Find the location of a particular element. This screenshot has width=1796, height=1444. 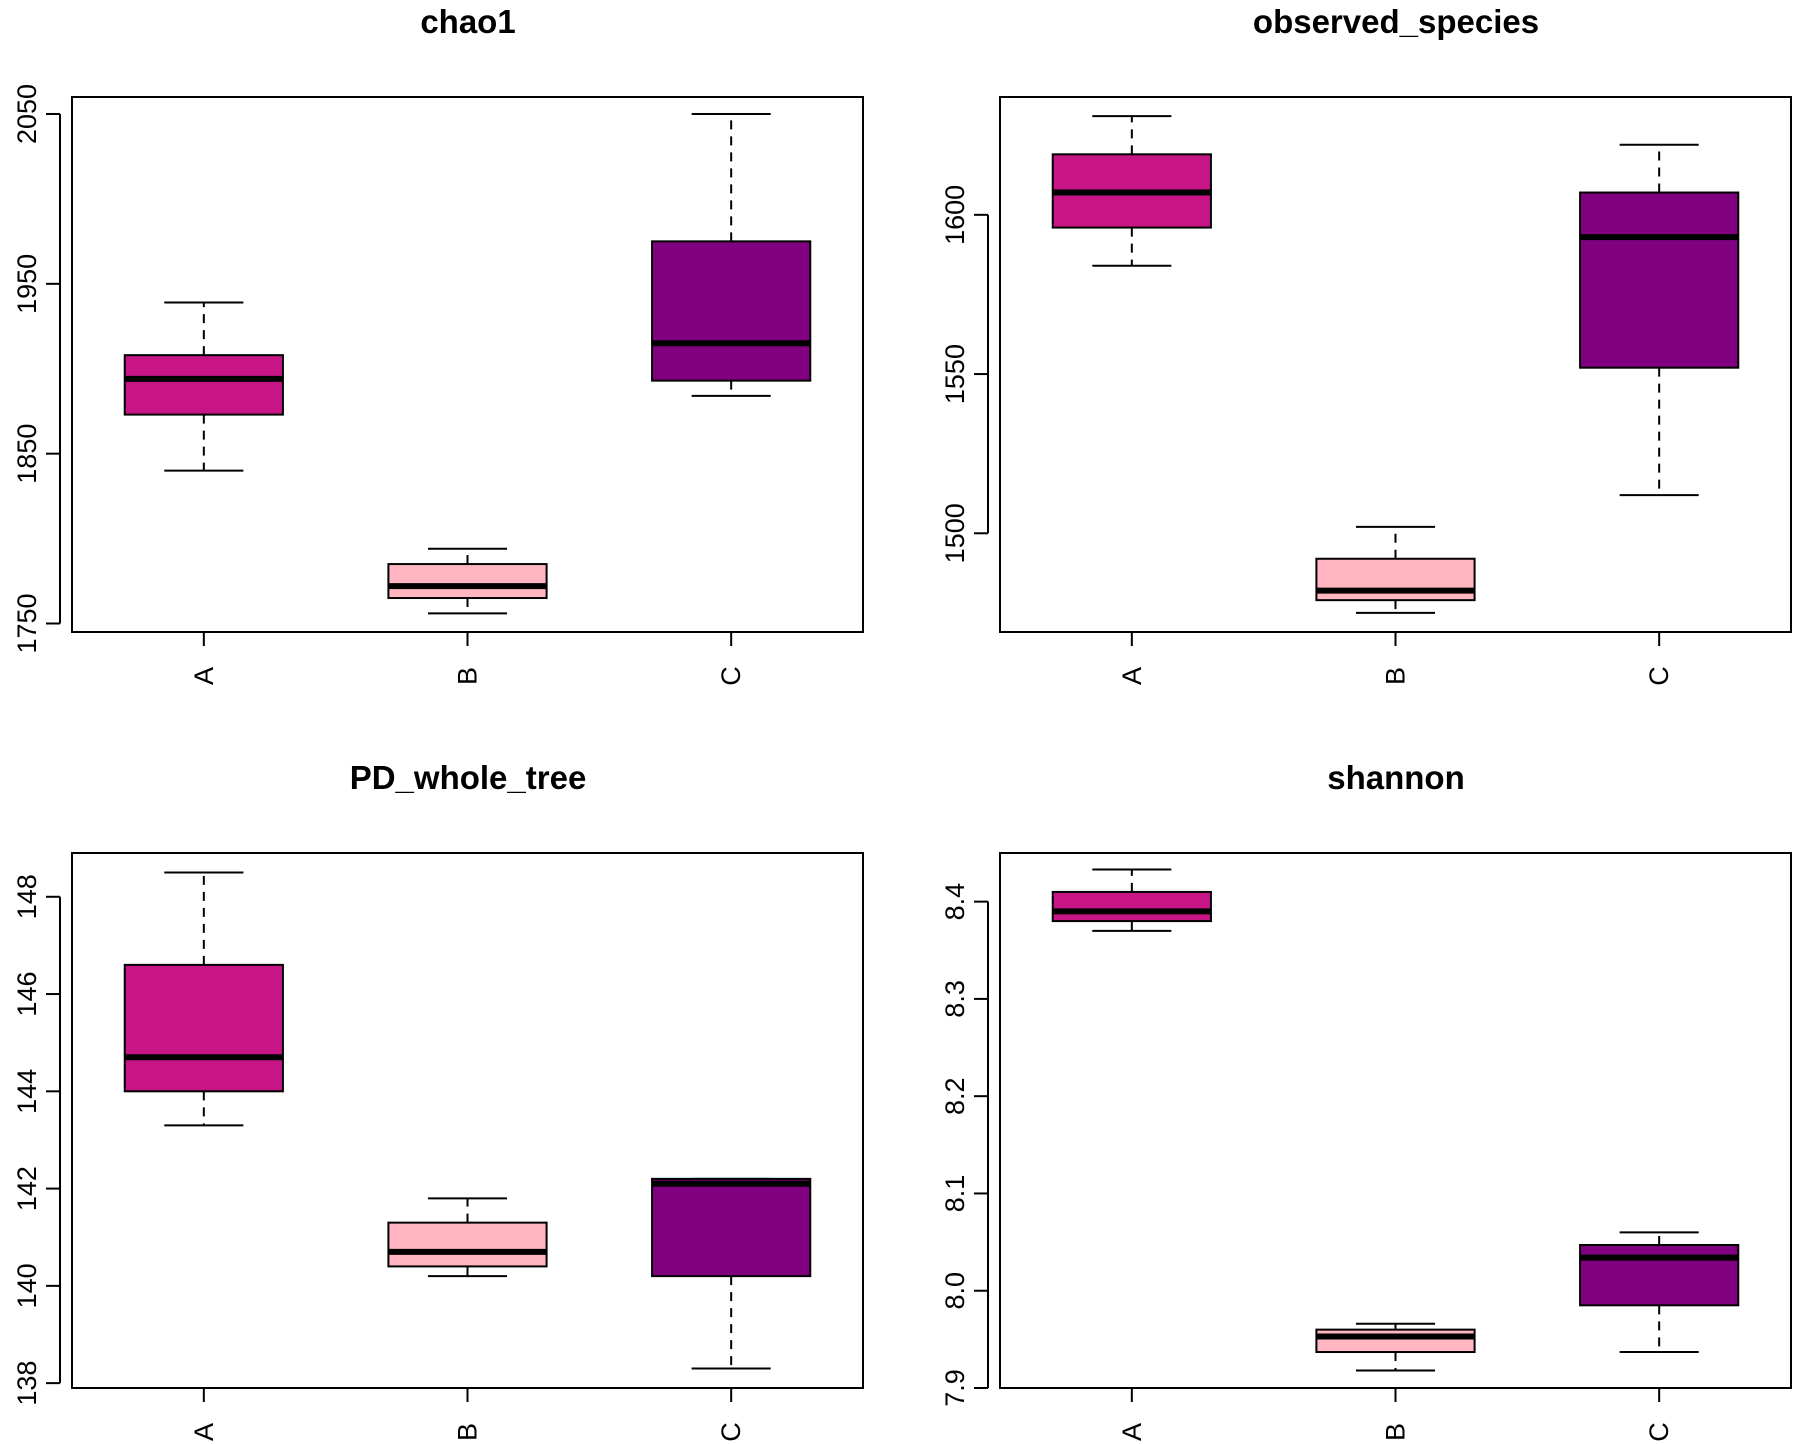

box-pd-whole-tree-a is located at coordinates (203, 1028).